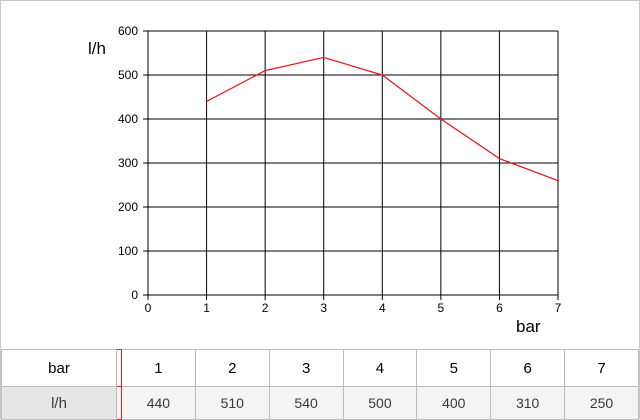 The image size is (640, 420). Describe the element at coordinates (128, 75) in the screenshot. I see `y-tick-label: 500` at that location.